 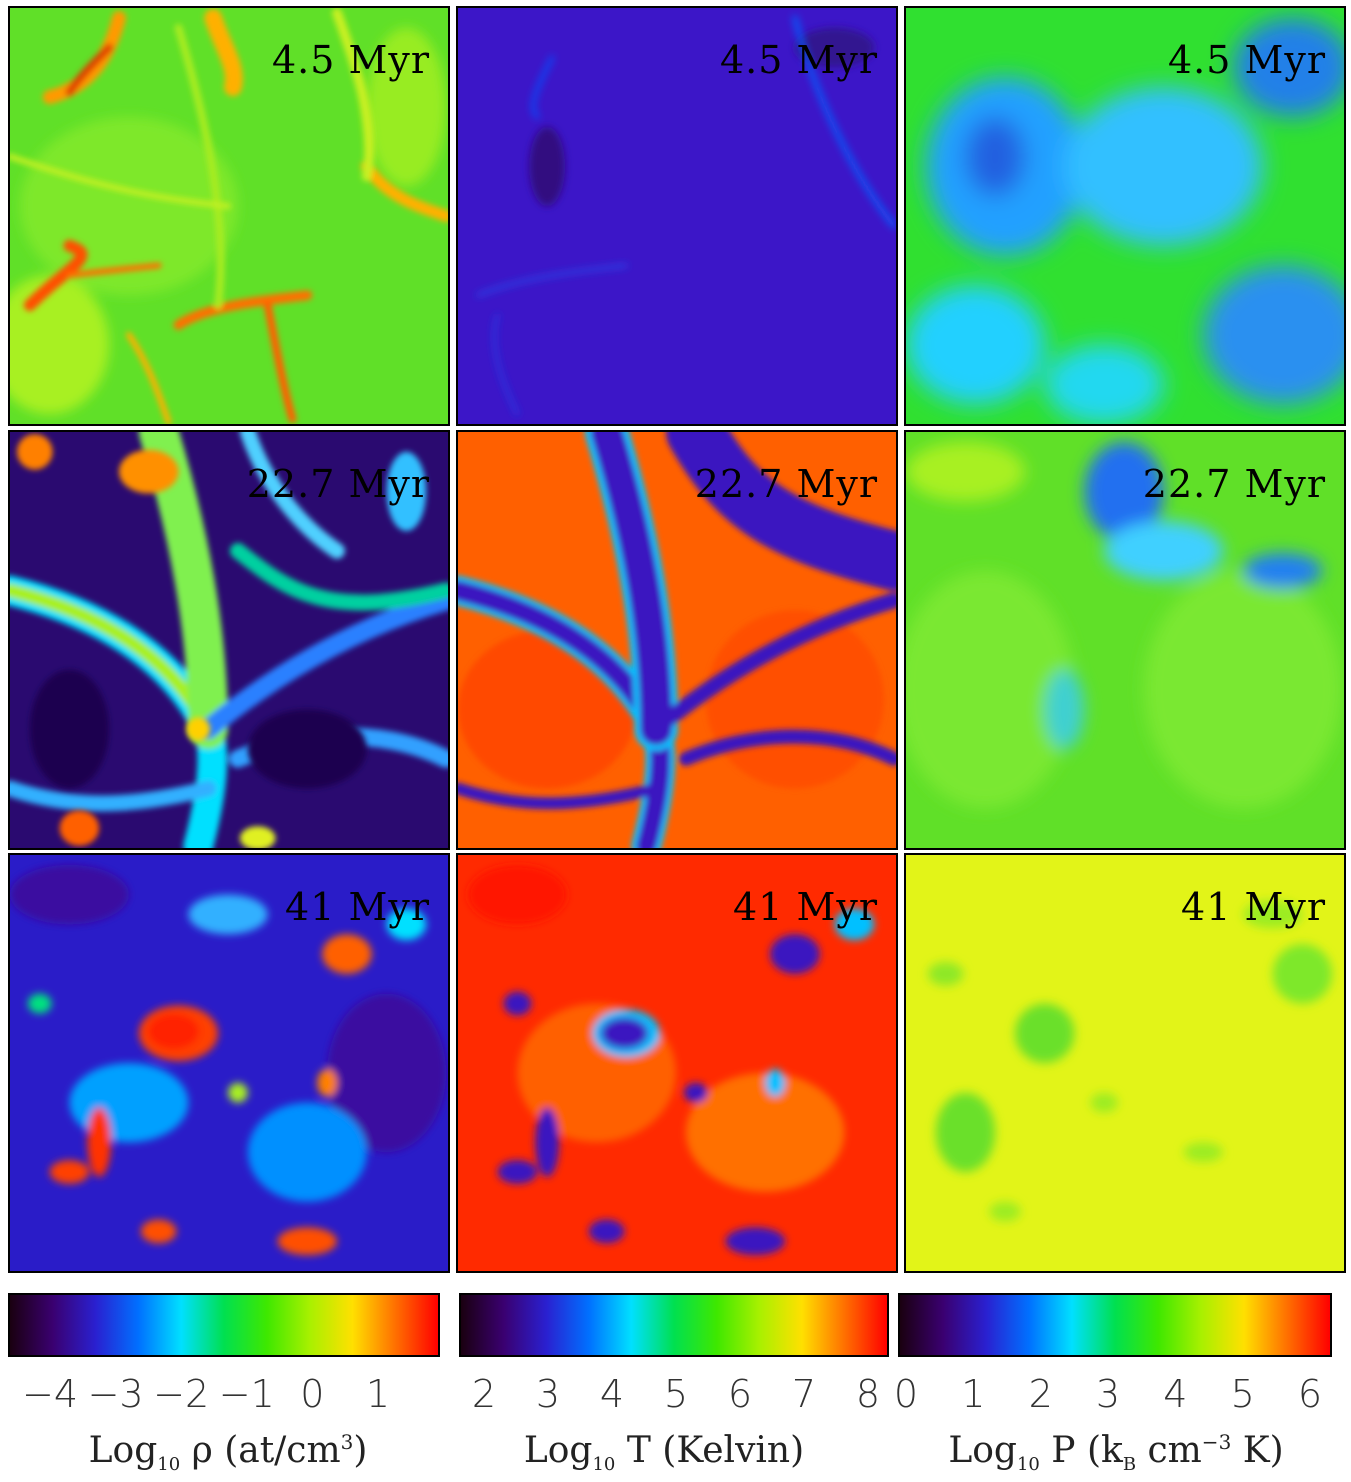 I want to click on panel-pressure-22-7myr: 22.7 Myr, so click(x=1125, y=640).